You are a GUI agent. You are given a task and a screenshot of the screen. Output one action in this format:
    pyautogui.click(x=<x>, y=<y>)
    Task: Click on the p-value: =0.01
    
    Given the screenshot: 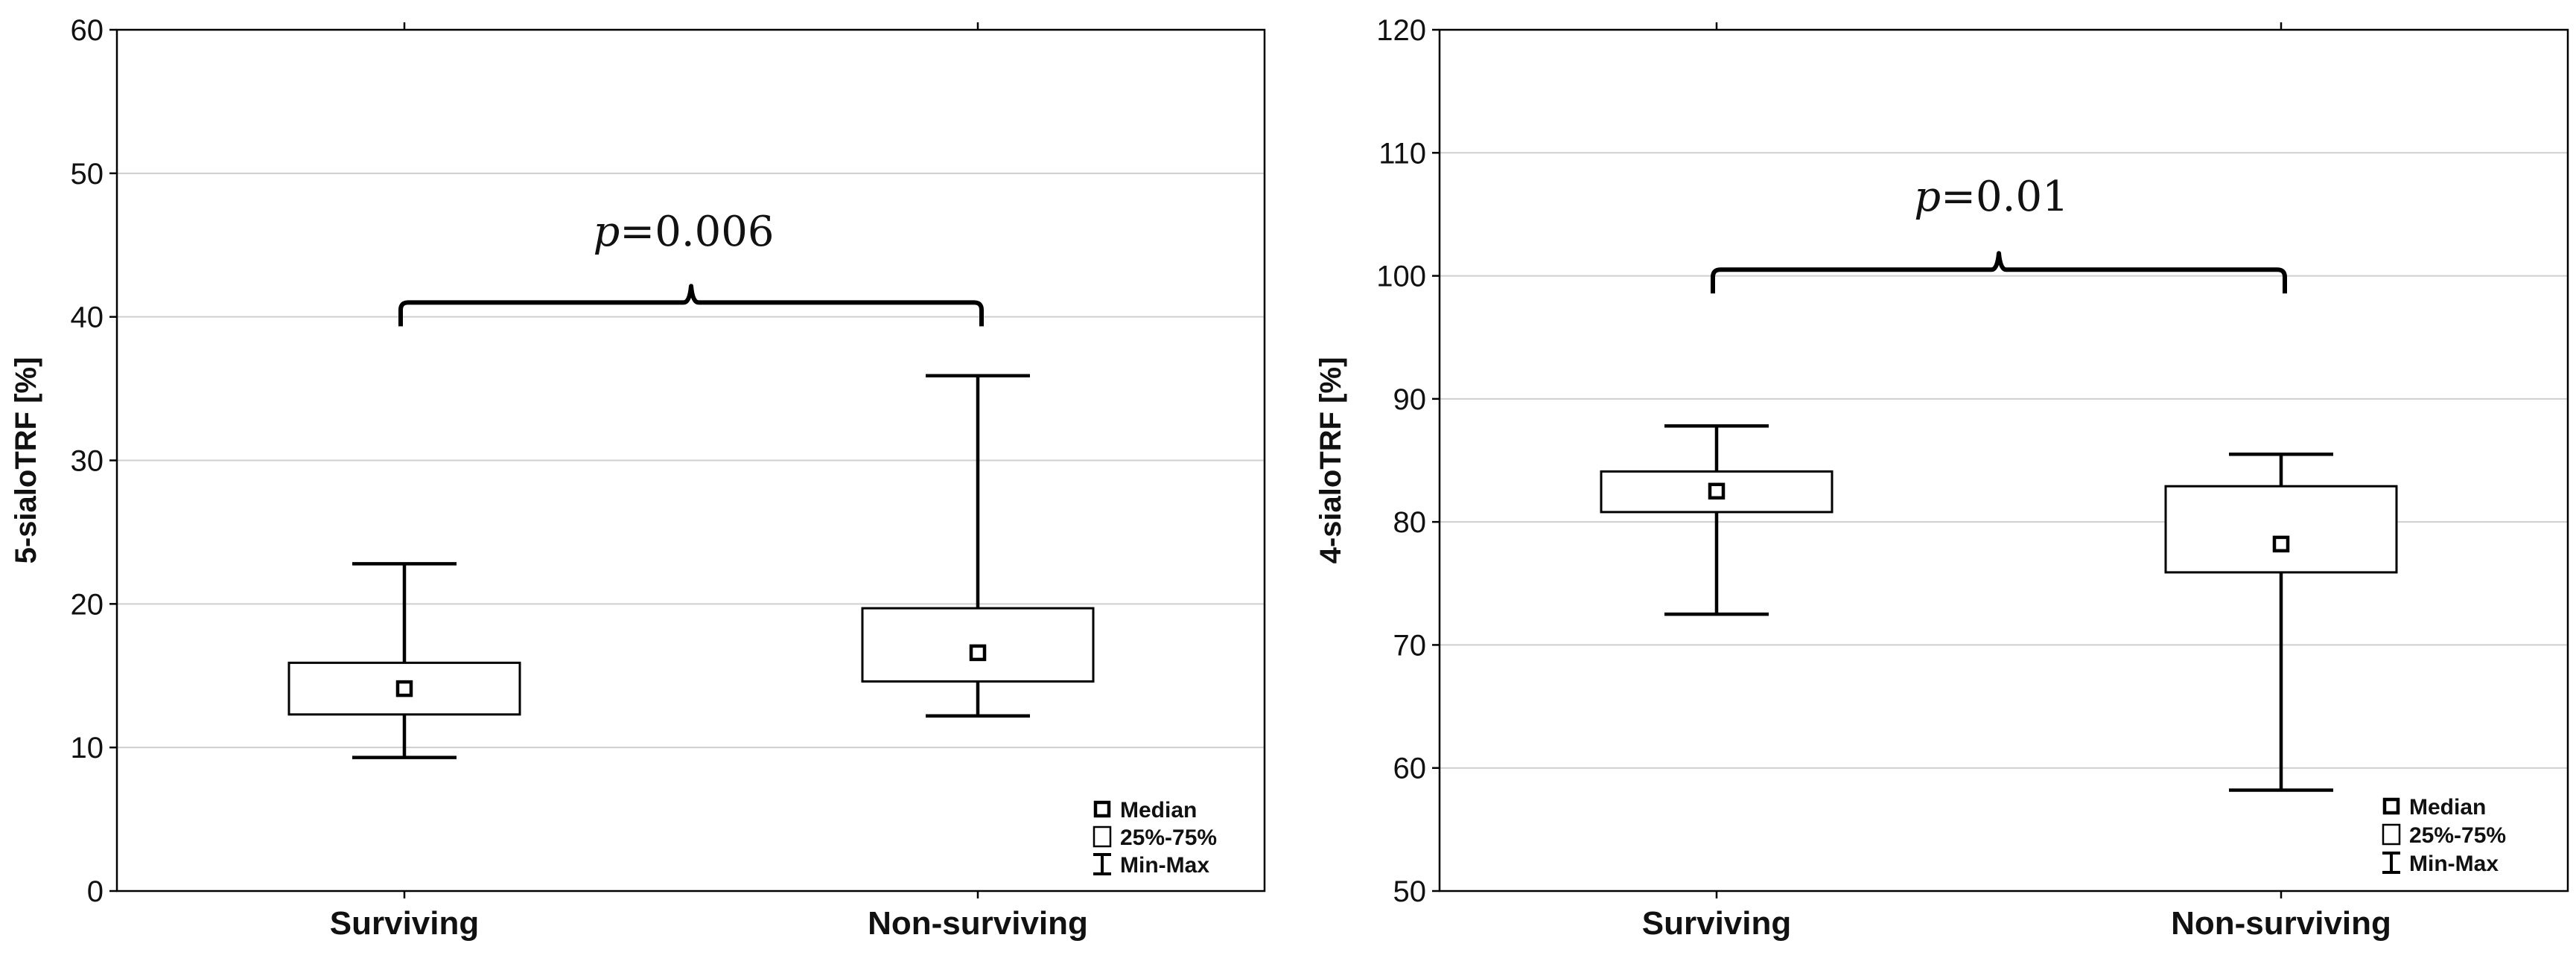 What is the action you would take?
    pyautogui.click(x=2005, y=197)
    